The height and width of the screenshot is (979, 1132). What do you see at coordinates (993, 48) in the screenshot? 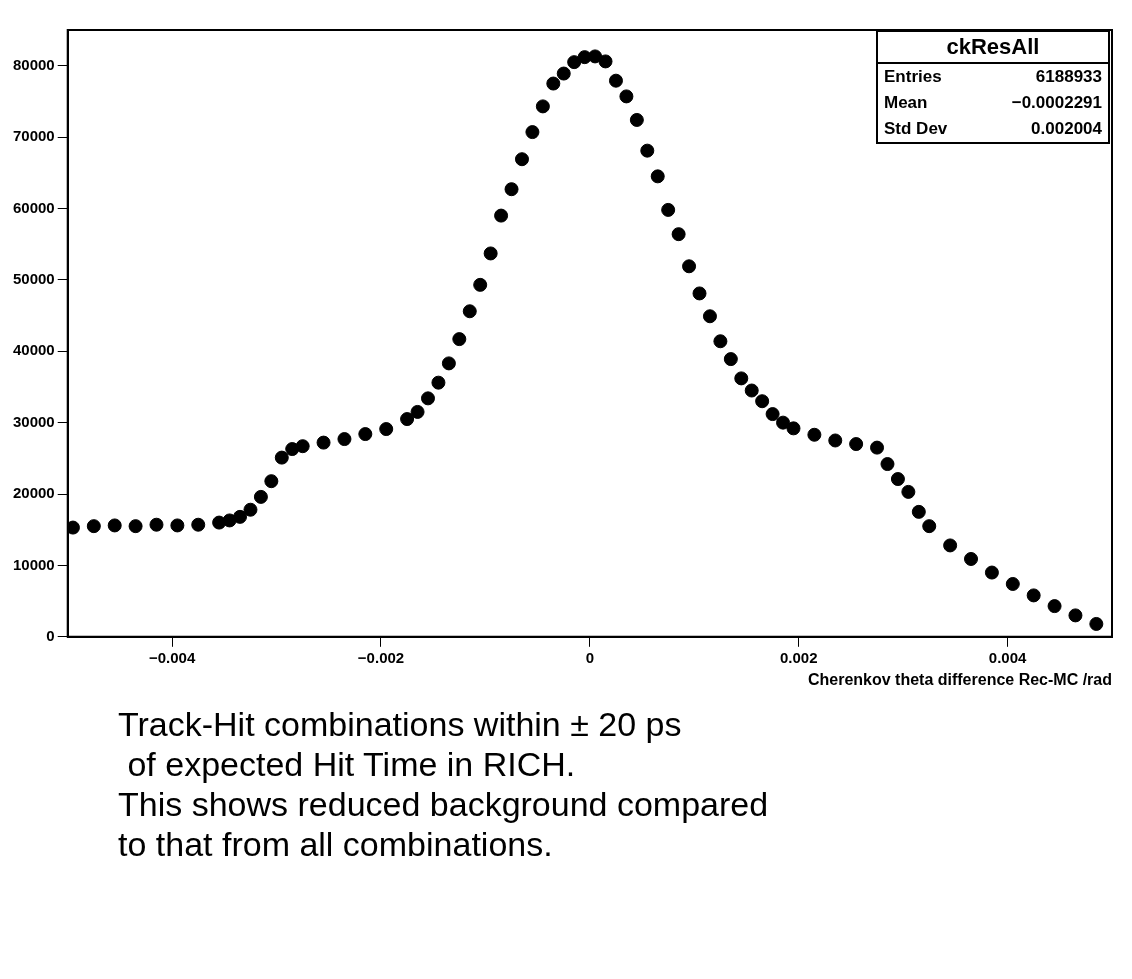
I see `chart-title: ckResAll` at bounding box center [993, 48].